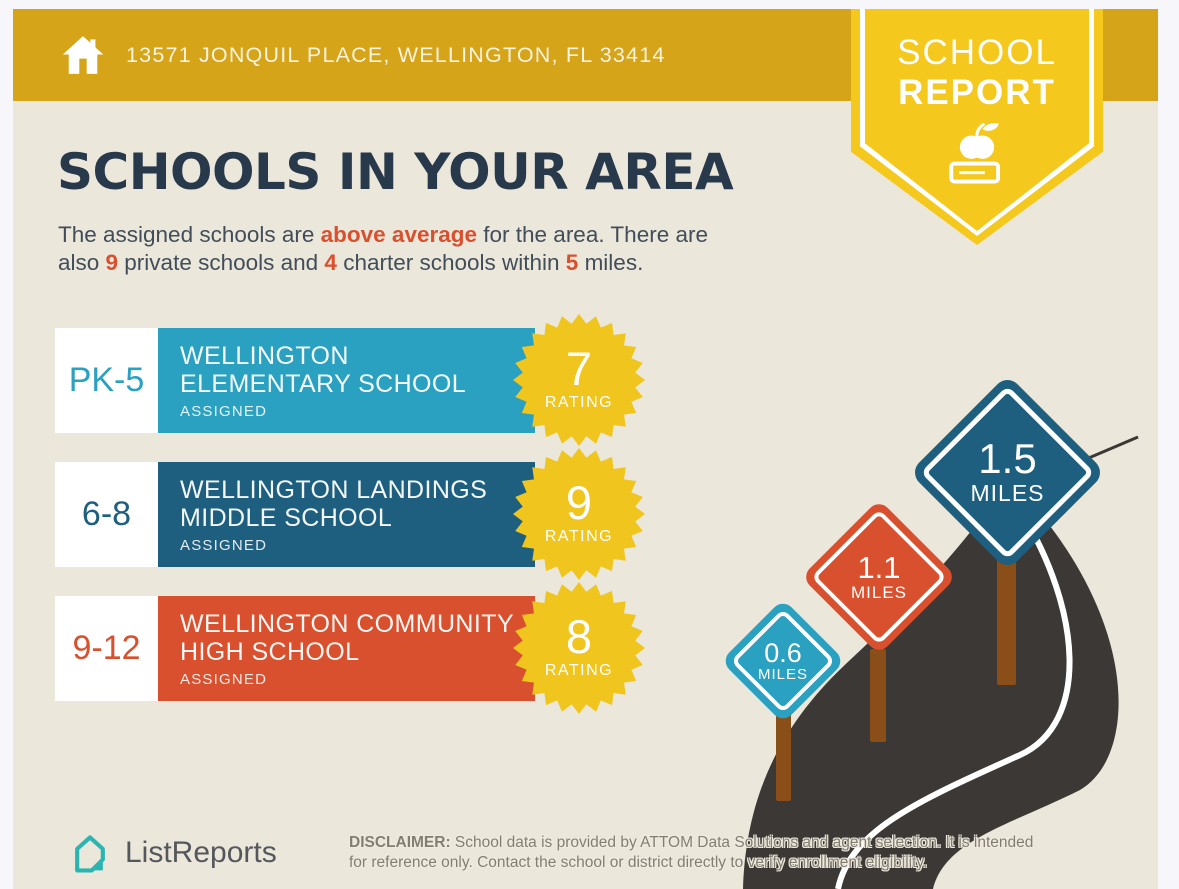  What do you see at coordinates (1007, 458) in the screenshot?
I see `distance-value: 1.5` at bounding box center [1007, 458].